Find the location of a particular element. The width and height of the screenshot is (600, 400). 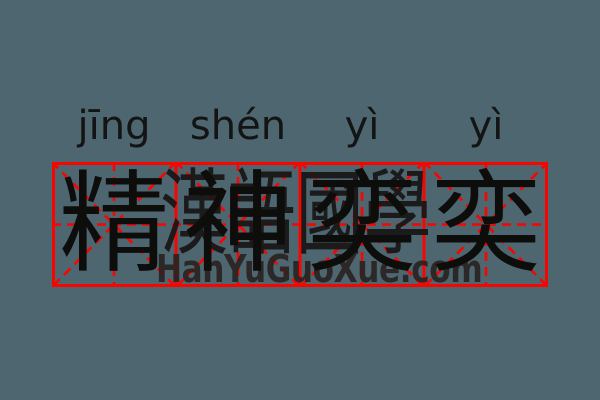

idiom-character-2: 神 is located at coordinates (238, 224).